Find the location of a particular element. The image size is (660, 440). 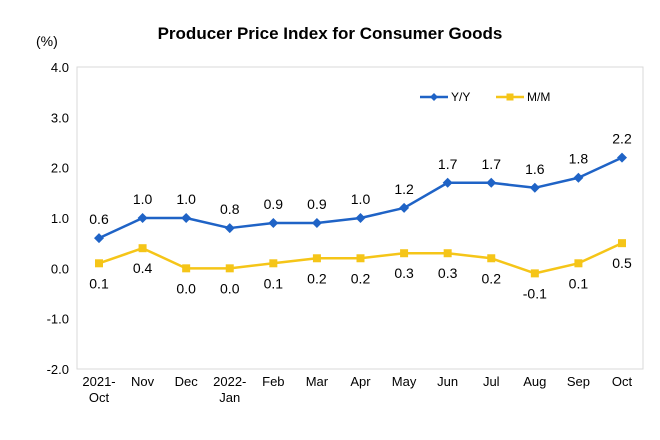

y-axis-unit-label: (%) is located at coordinates (47, 41).